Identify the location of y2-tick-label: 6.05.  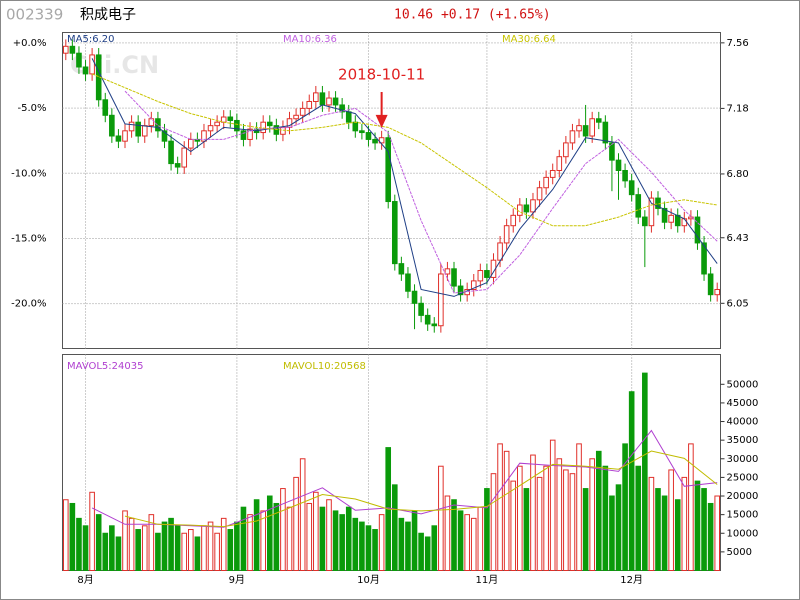
(738, 303).